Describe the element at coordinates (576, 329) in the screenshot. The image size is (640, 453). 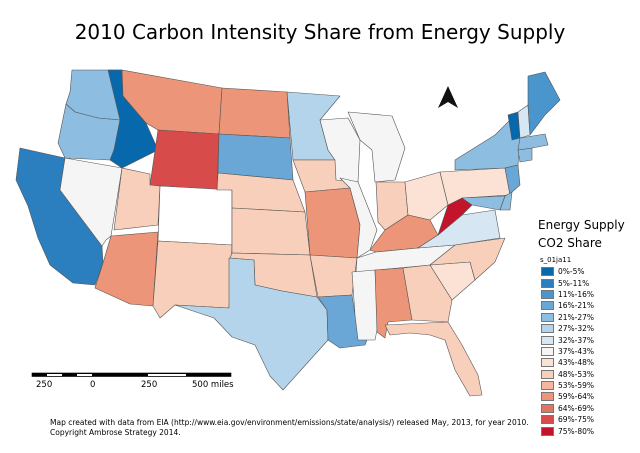
I see `legend-label: 27%-32%` at that location.